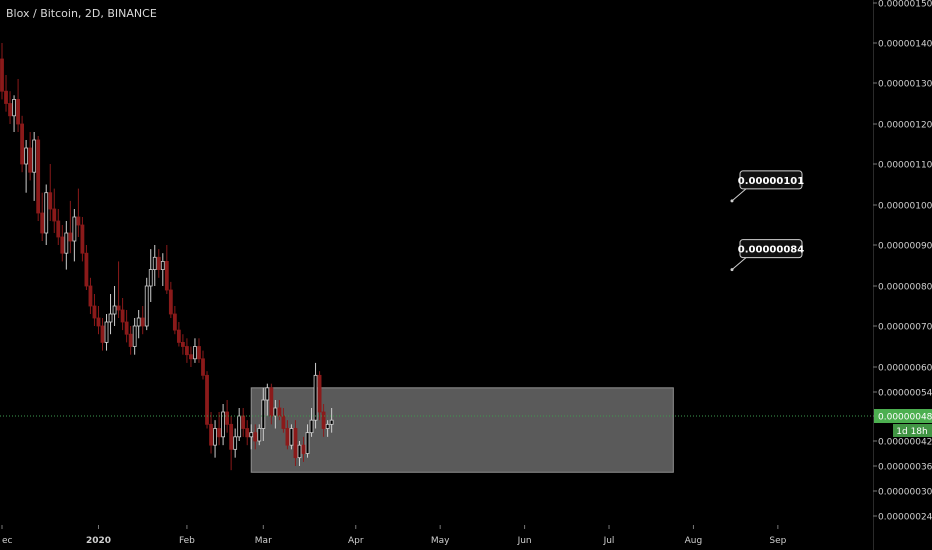 This screenshot has width=932, height=550. I want to click on price-tick-label: 0.00000060, so click(905, 369).